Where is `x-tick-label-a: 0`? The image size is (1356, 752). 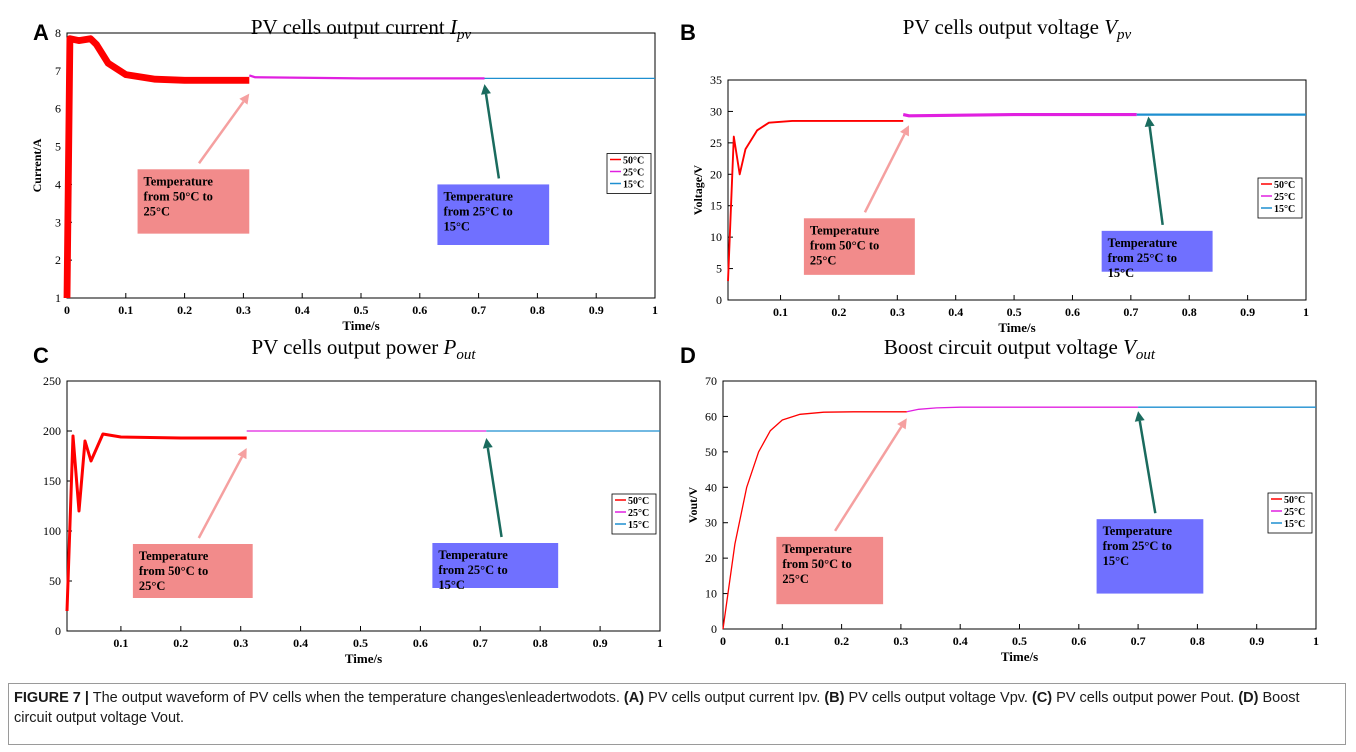
x-tick-label-a: 0 is located at coordinates (67, 310).